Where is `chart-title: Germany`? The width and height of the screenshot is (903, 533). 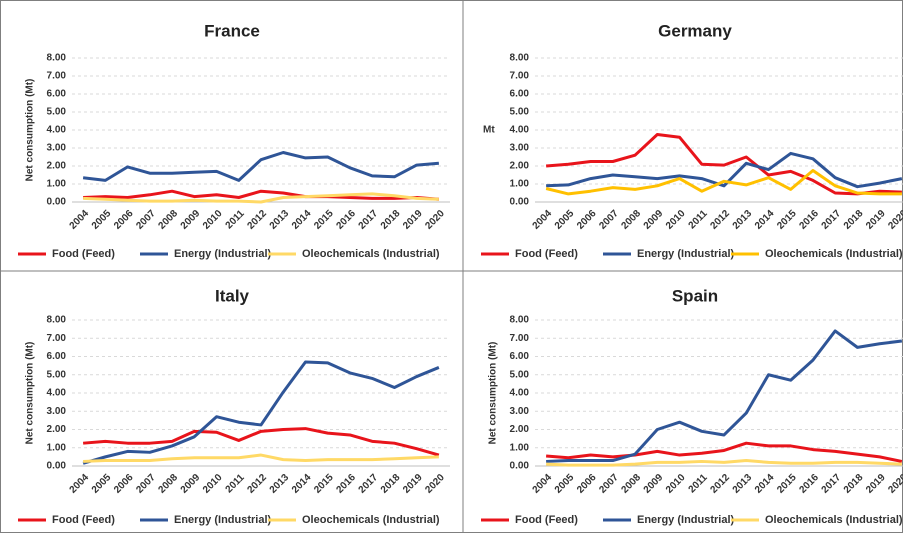 chart-title: Germany is located at coordinates (695, 30).